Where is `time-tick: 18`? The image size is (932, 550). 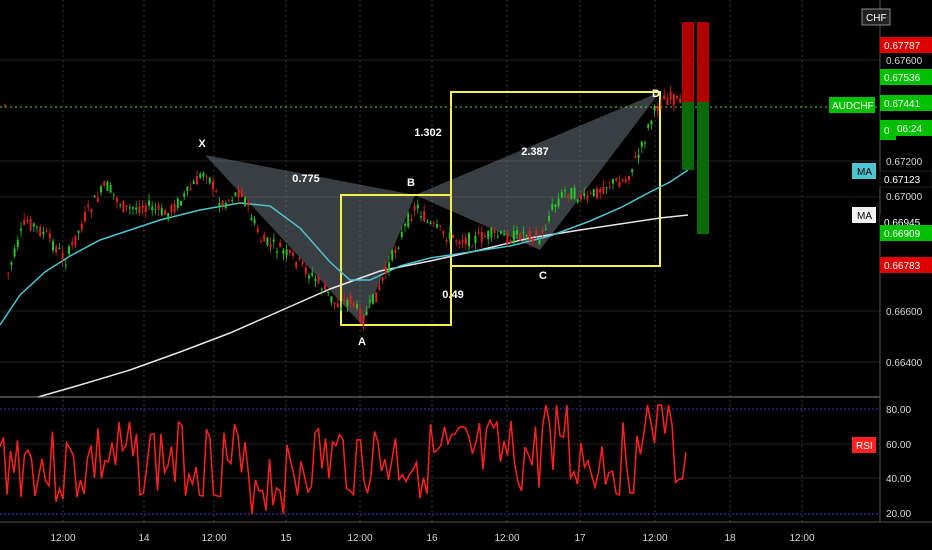 time-tick: 18 is located at coordinates (730, 538).